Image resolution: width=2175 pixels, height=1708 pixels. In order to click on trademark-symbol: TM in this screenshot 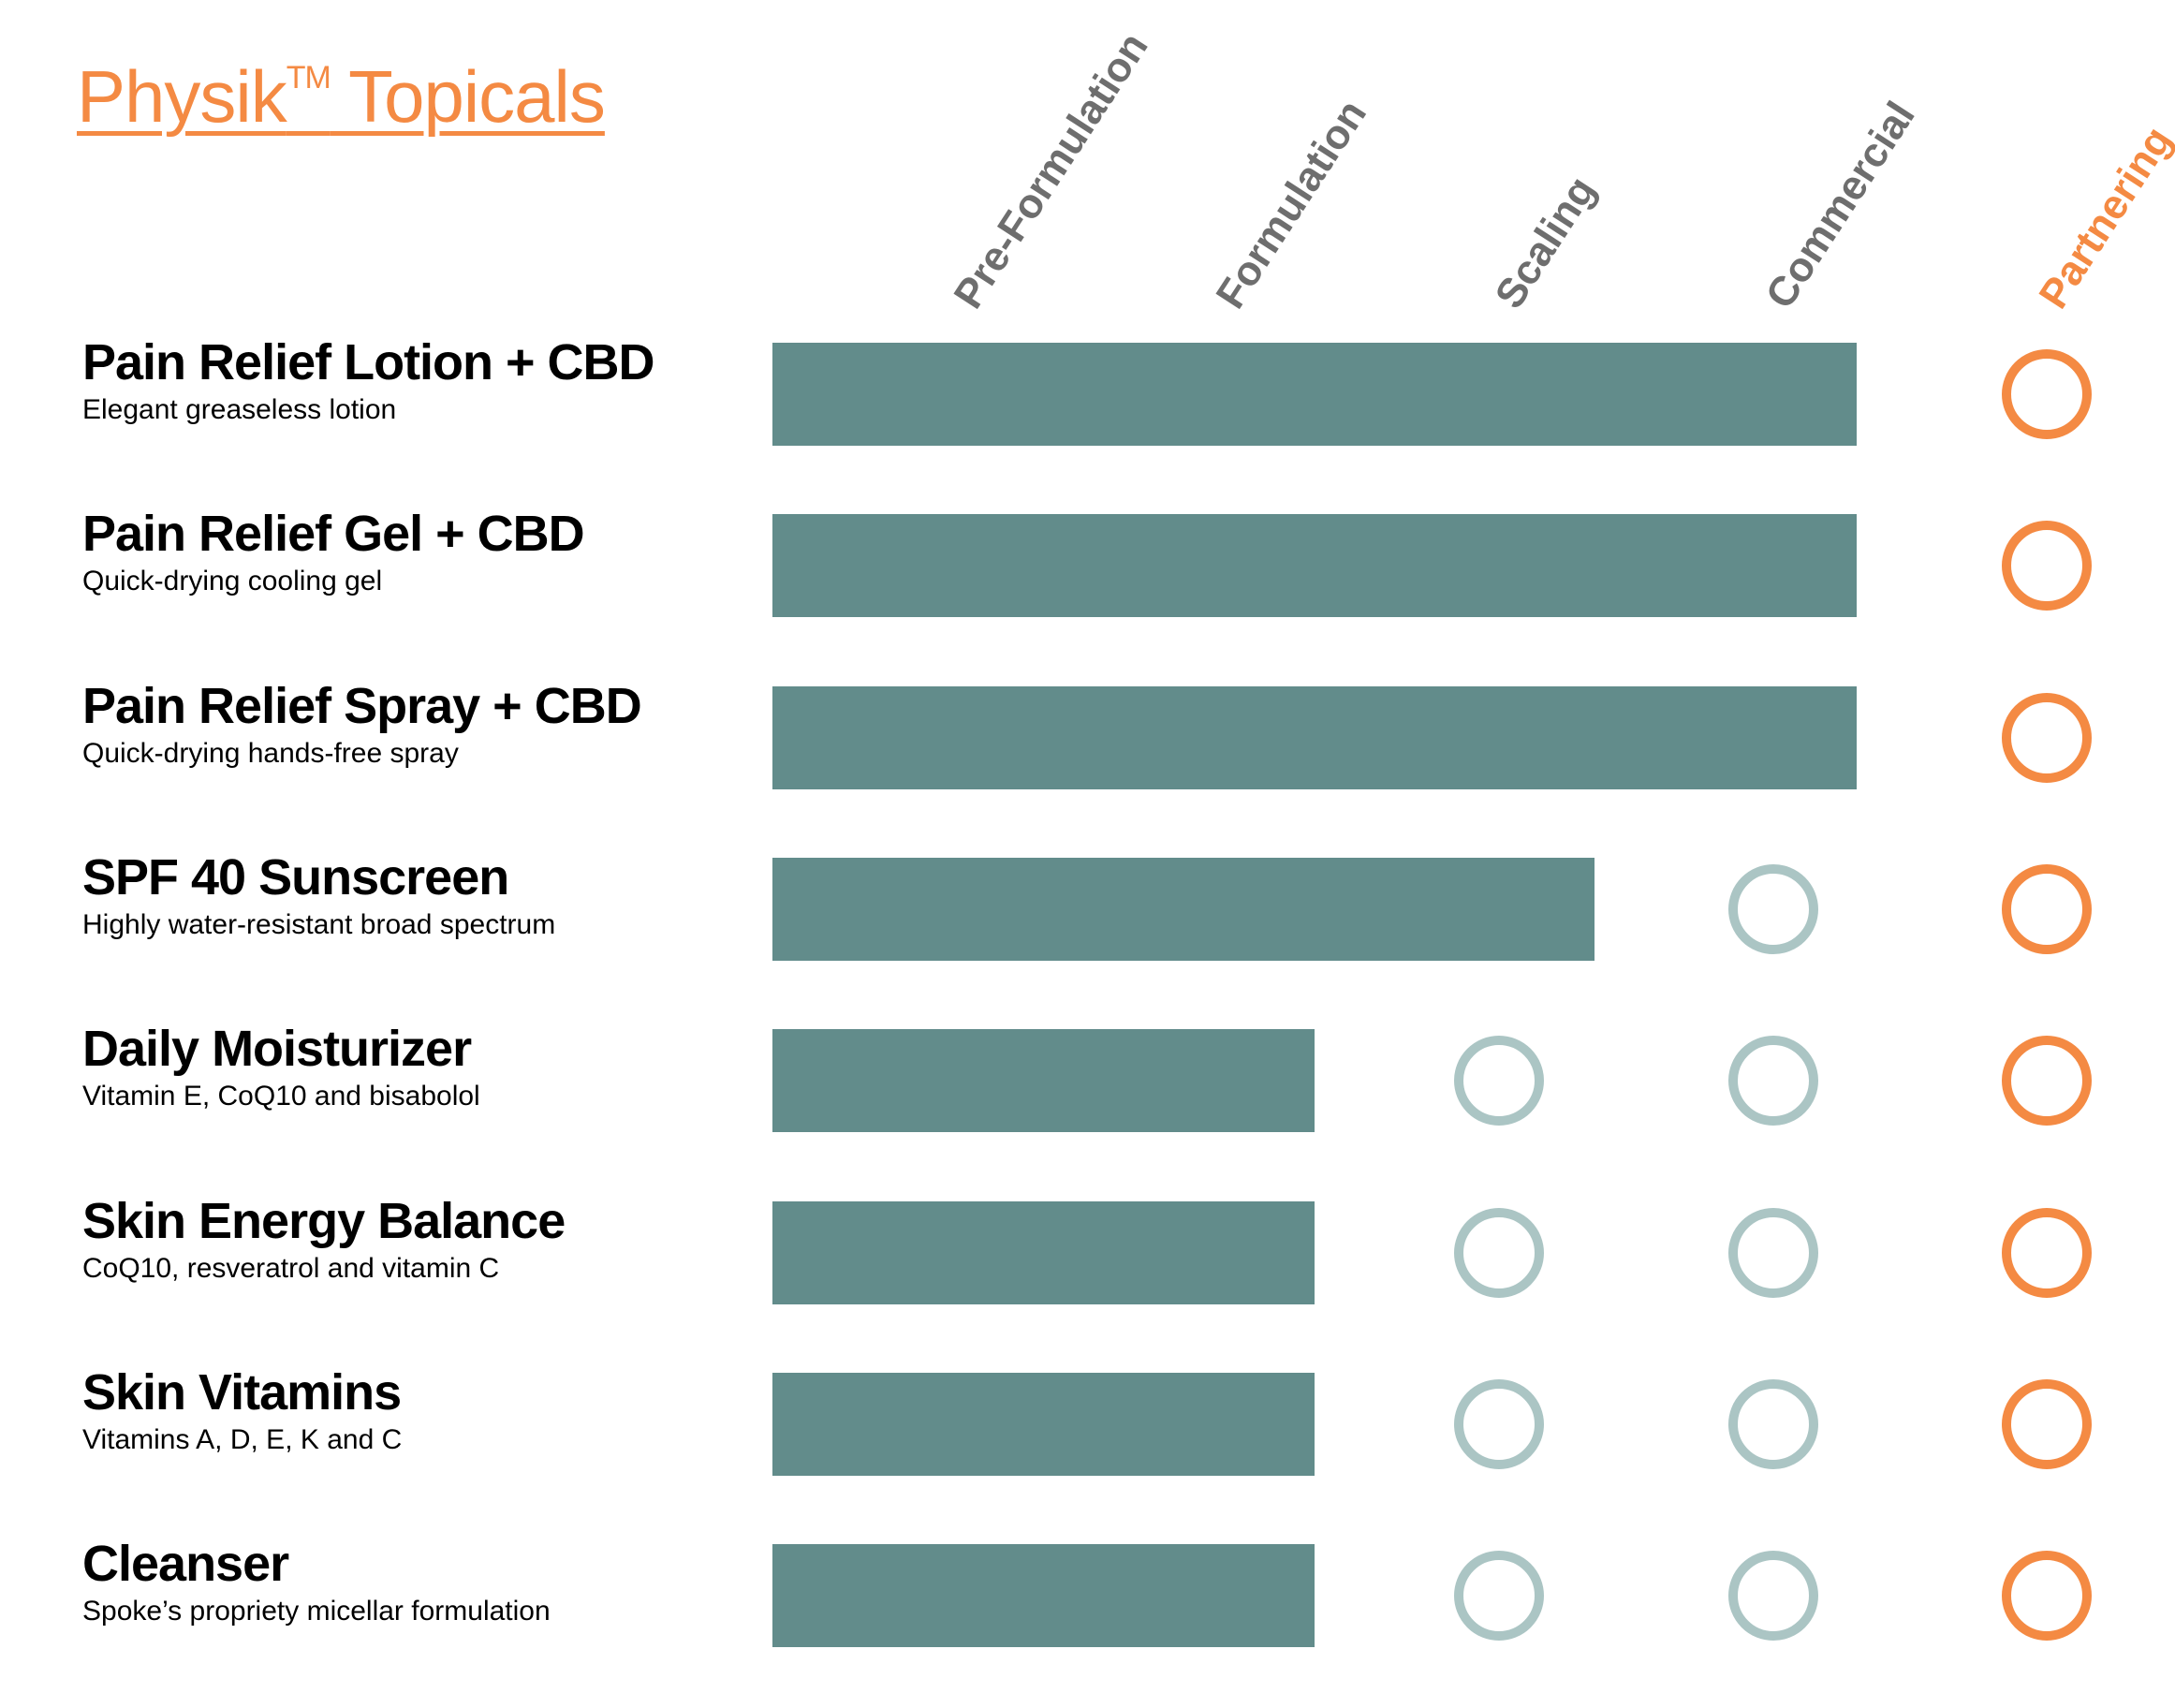, I will do `click(308, 78)`.